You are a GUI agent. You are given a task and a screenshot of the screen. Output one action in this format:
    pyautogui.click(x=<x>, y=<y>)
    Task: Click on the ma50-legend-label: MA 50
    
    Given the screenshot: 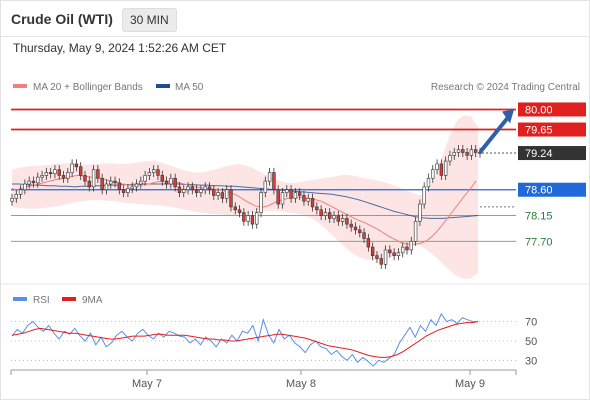 What is the action you would take?
    pyautogui.click(x=189, y=87)
    